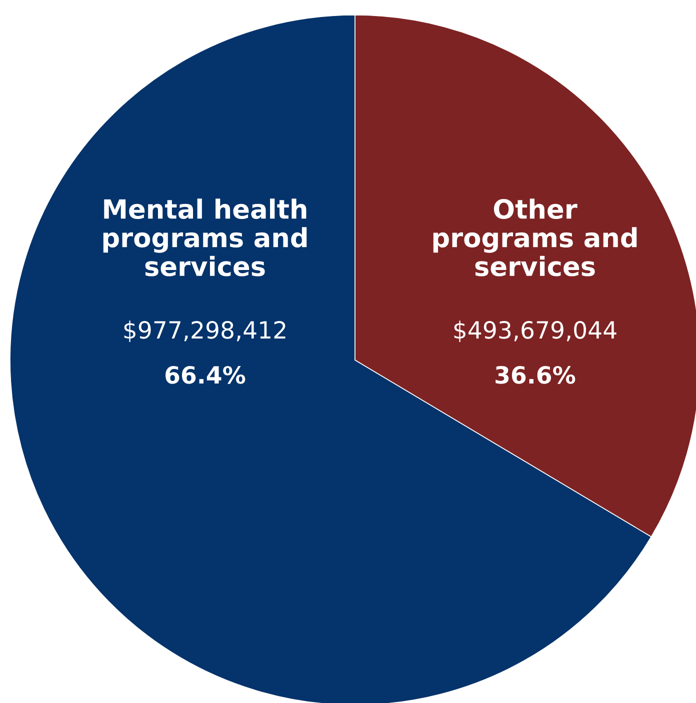 The height and width of the screenshot is (703, 696). What do you see at coordinates (205, 237) in the screenshot?
I see `slice-label: Mental health programs and services` at bounding box center [205, 237].